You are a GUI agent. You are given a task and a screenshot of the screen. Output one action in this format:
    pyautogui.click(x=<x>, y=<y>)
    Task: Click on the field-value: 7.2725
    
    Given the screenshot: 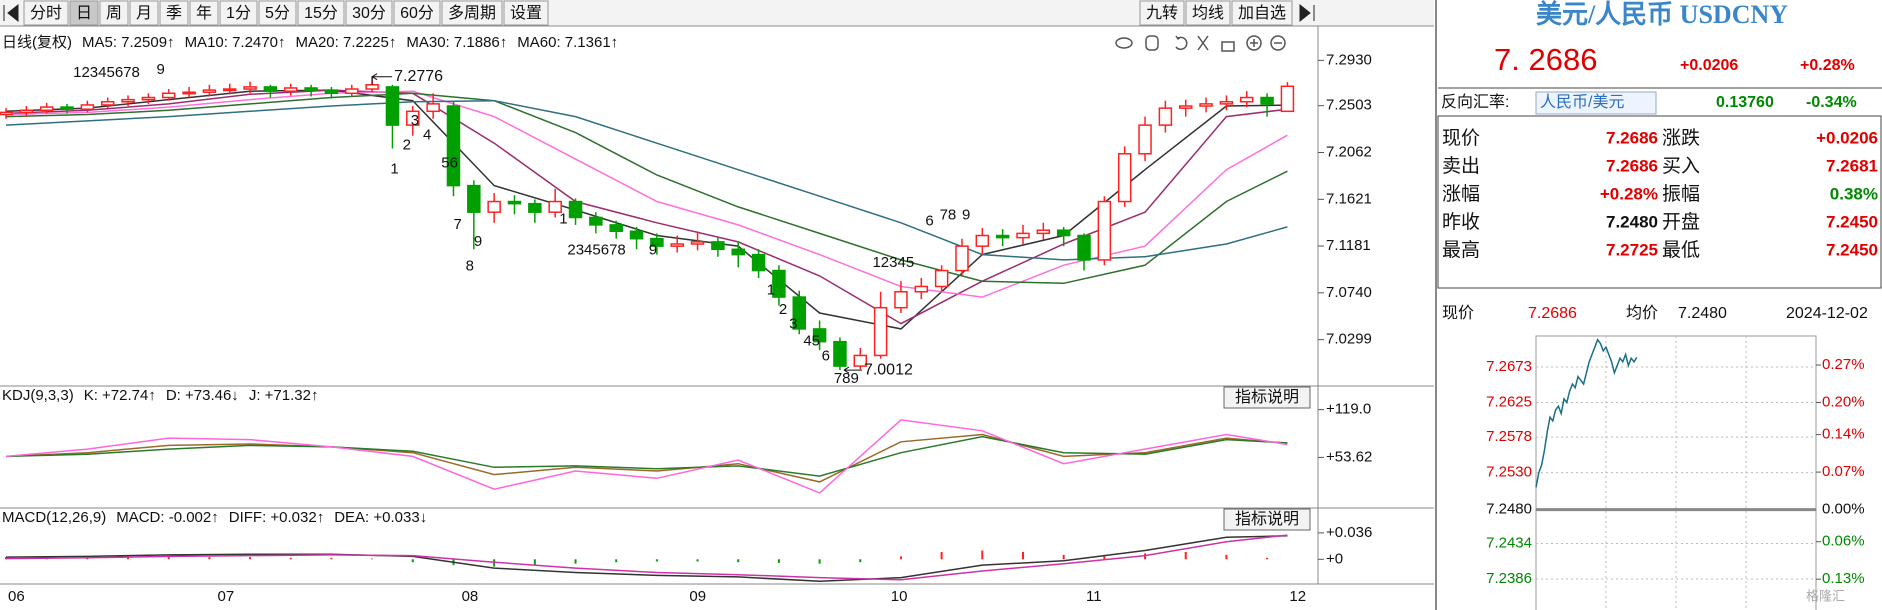 What is the action you would take?
    pyautogui.click(x=1632, y=249)
    